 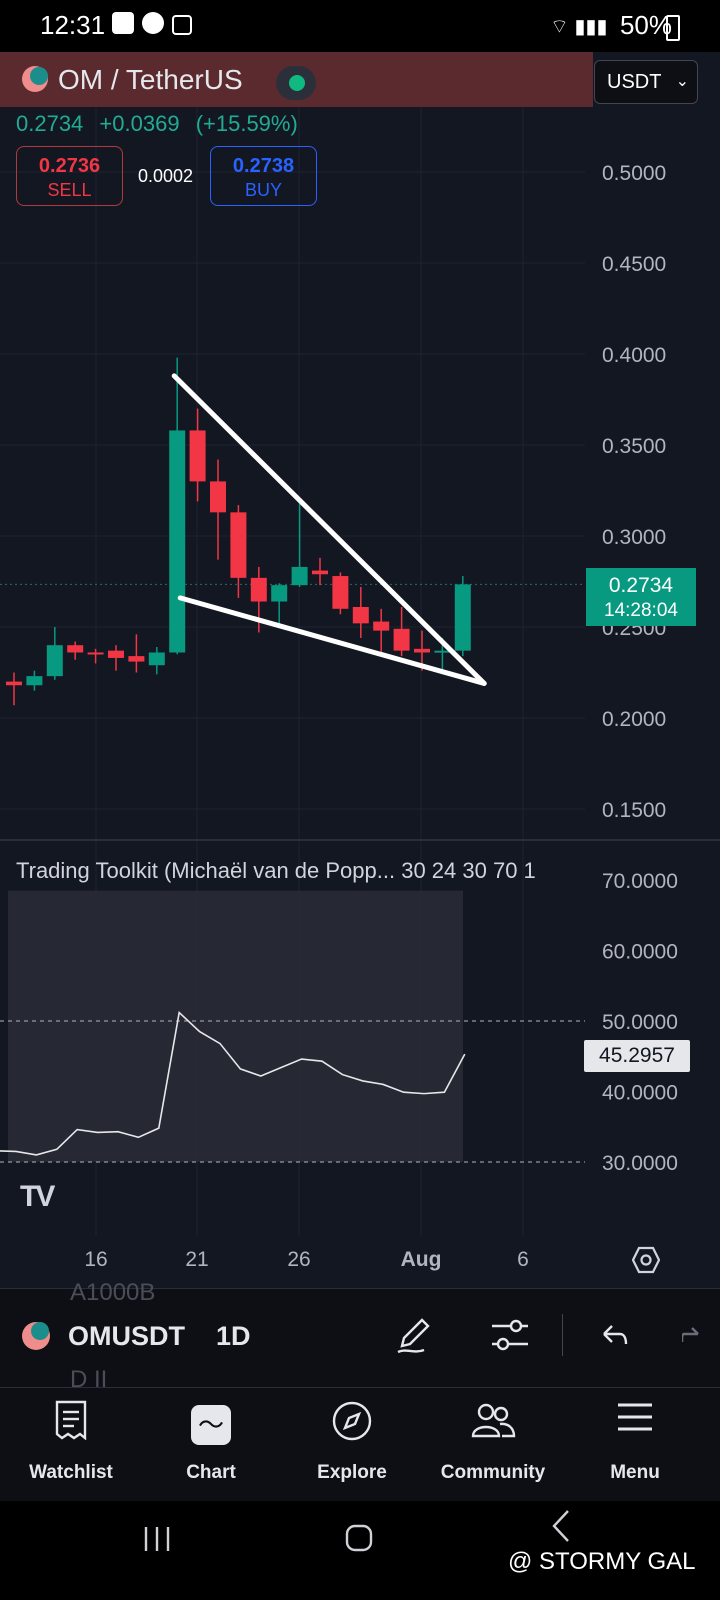 I want to click on watchlist-icon, so click(x=71, y=1425).